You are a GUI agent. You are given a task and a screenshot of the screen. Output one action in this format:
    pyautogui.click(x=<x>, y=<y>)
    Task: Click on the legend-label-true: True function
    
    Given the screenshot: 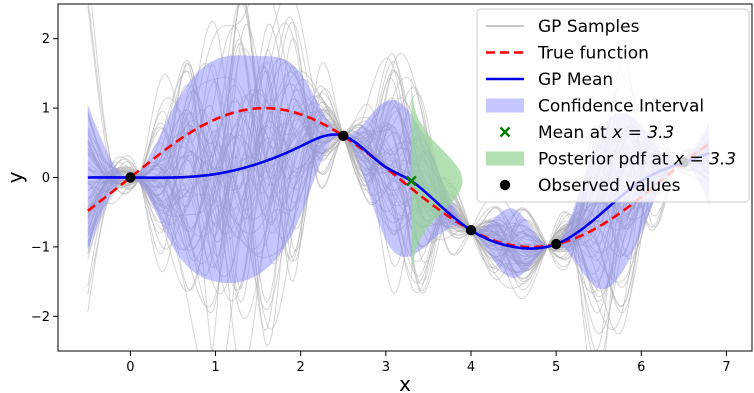 What is the action you would take?
    pyautogui.click(x=593, y=54)
    